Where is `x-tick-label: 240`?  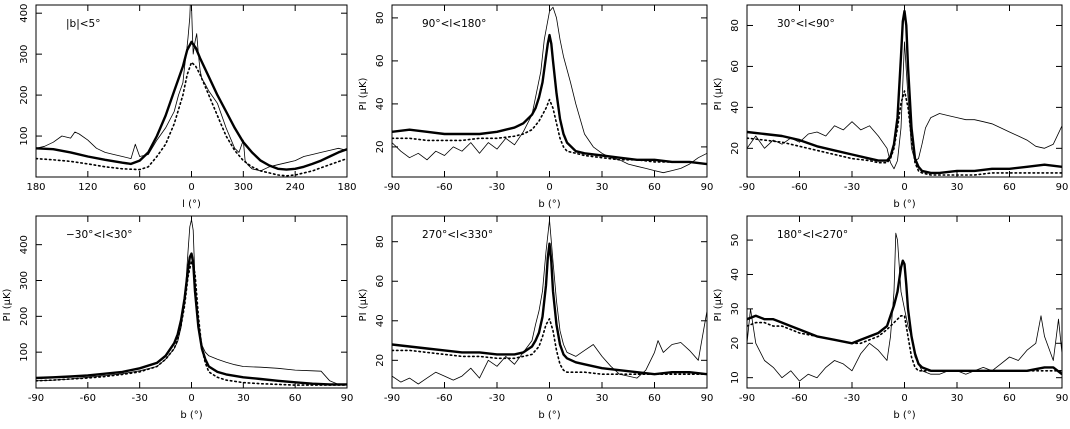 x-tick-label: 240 is located at coordinates (295, 187).